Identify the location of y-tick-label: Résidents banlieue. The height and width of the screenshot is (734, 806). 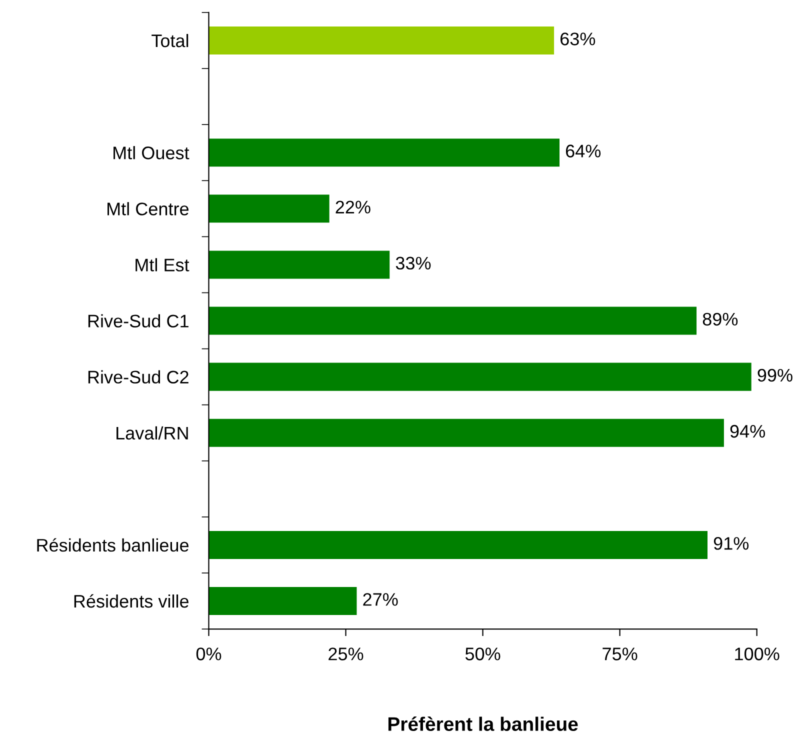
(113, 545).